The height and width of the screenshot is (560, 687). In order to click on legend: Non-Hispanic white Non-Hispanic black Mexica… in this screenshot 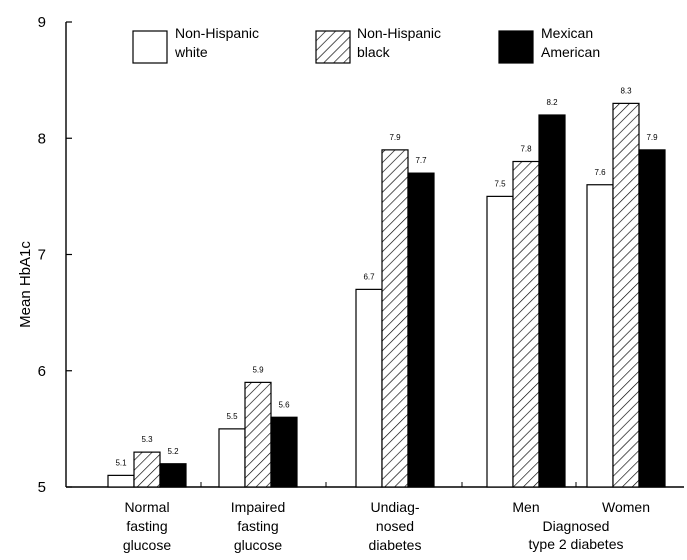, I will do `click(366, 44)`.